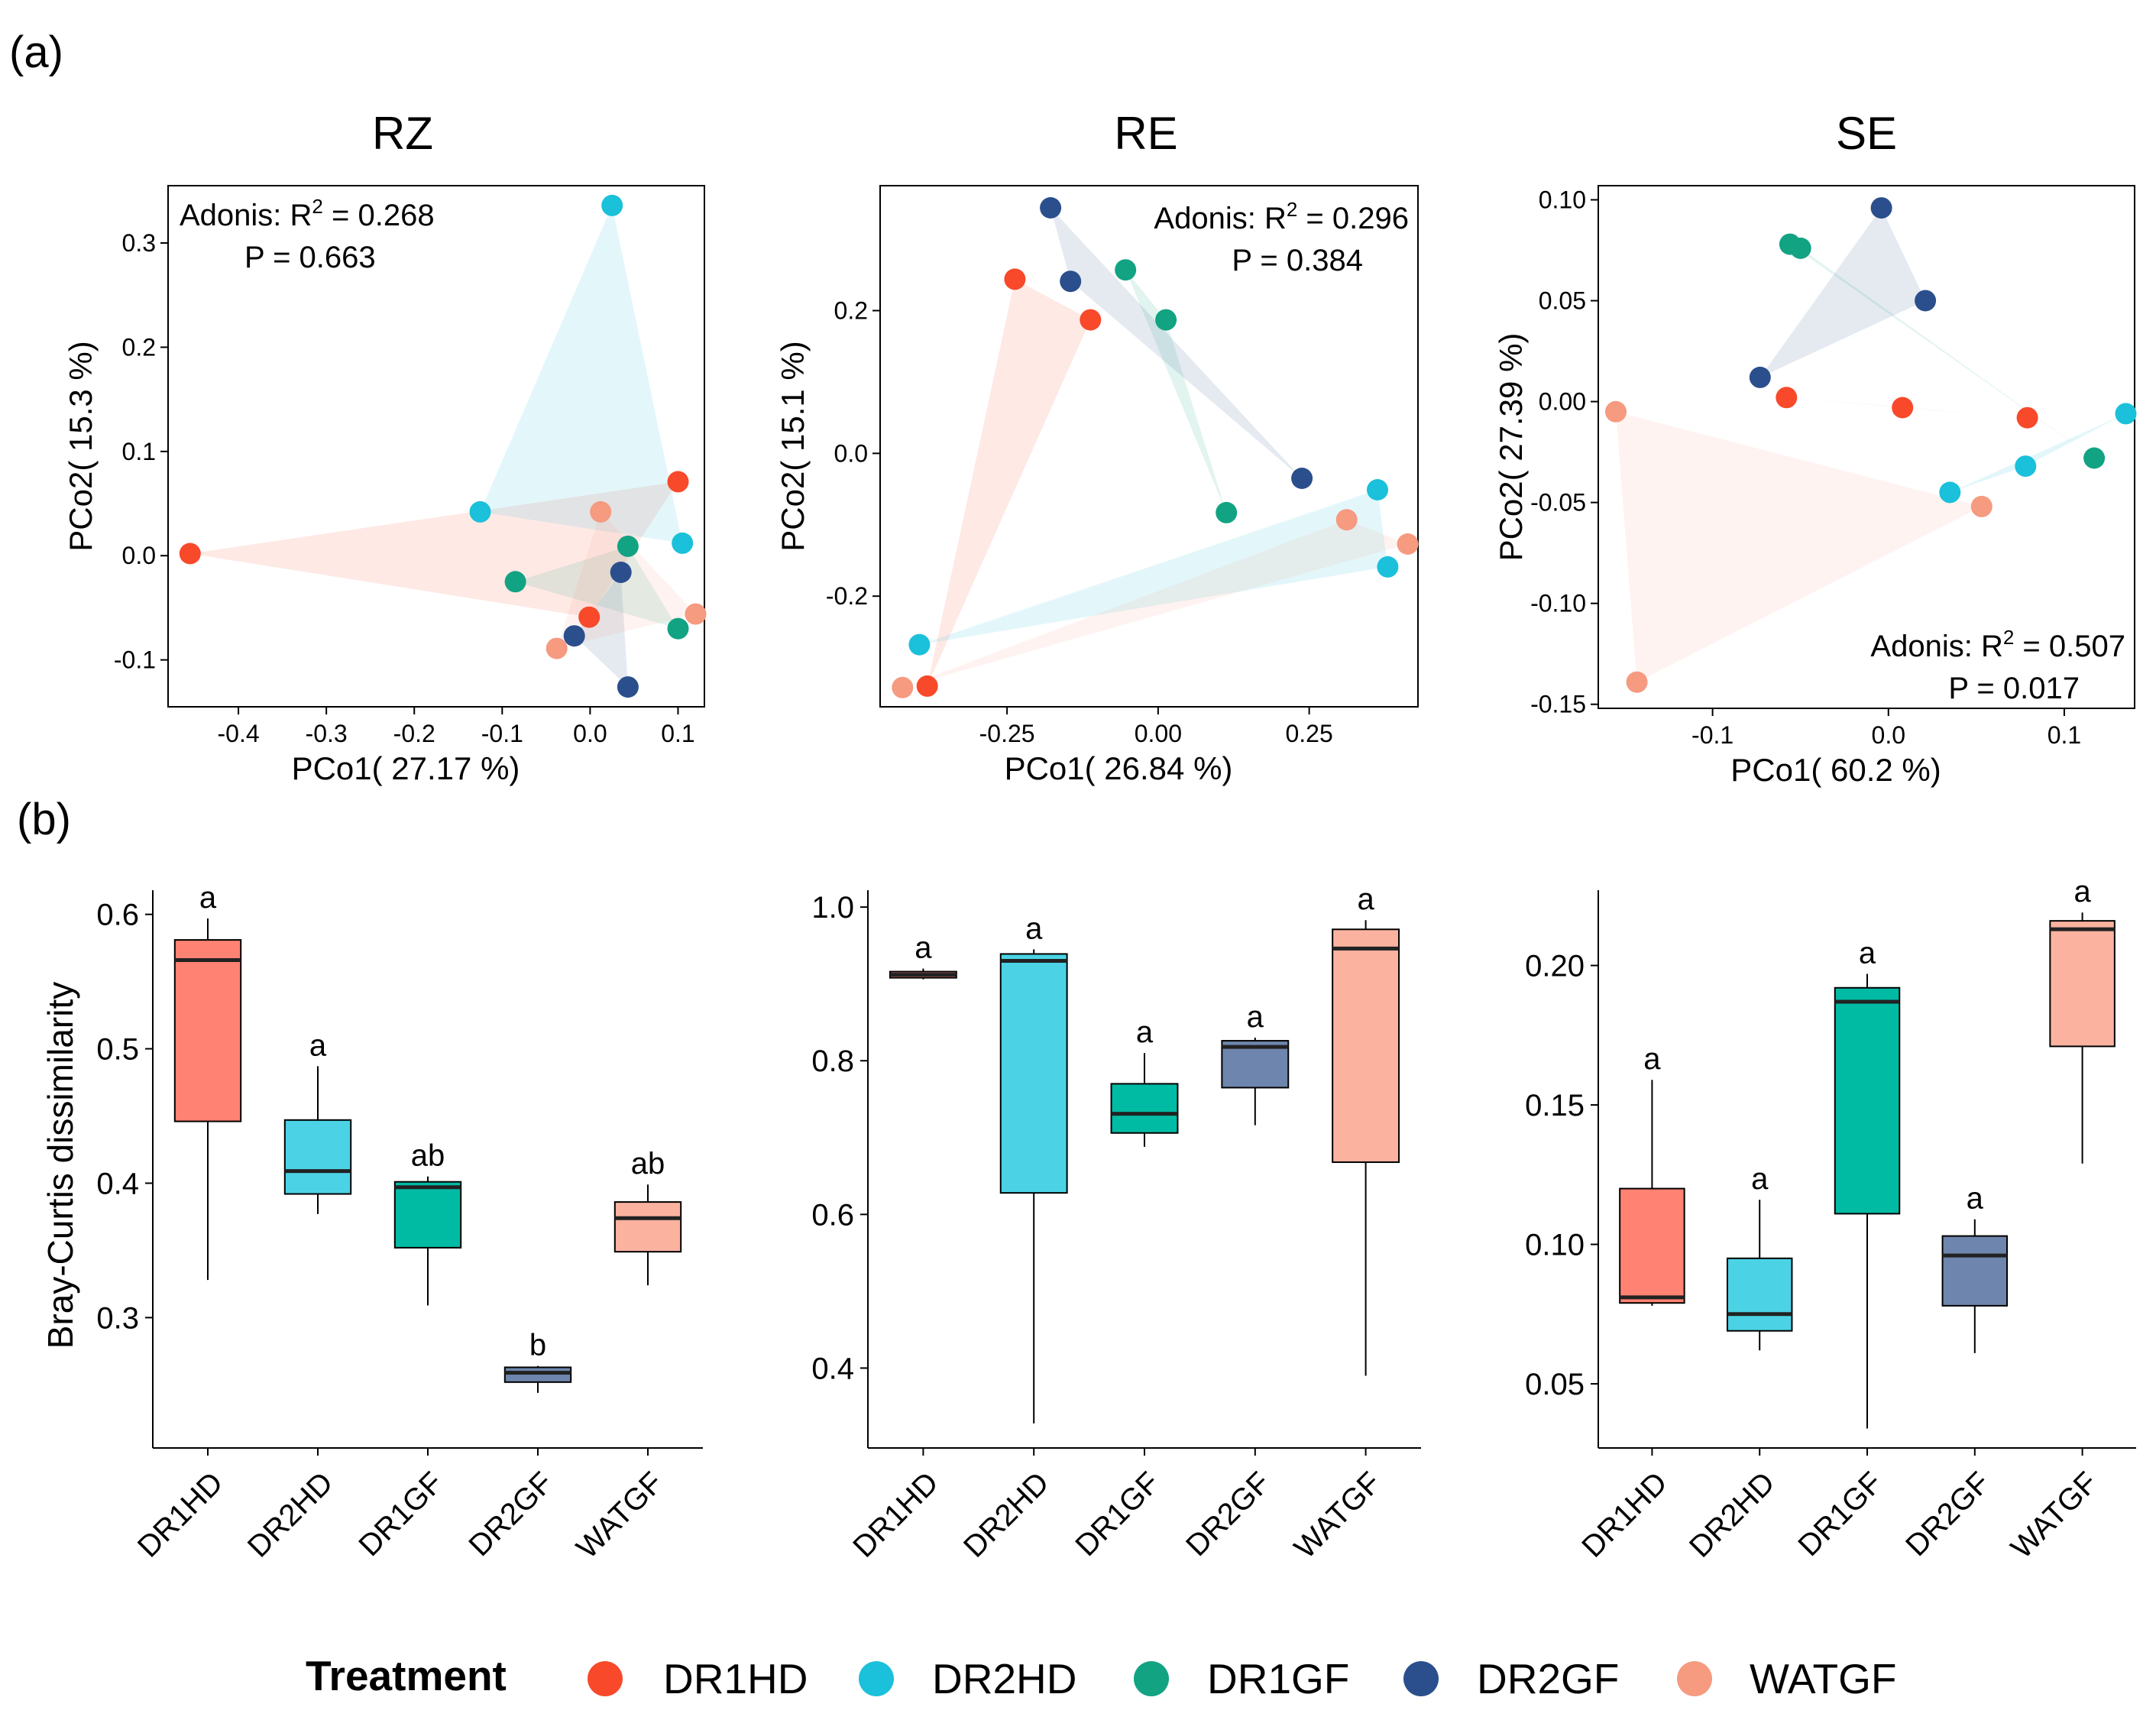 The width and height of the screenshot is (2156, 1720). Describe the element at coordinates (414, 733) in the screenshot. I see `x-tick-label: -0.2` at that location.